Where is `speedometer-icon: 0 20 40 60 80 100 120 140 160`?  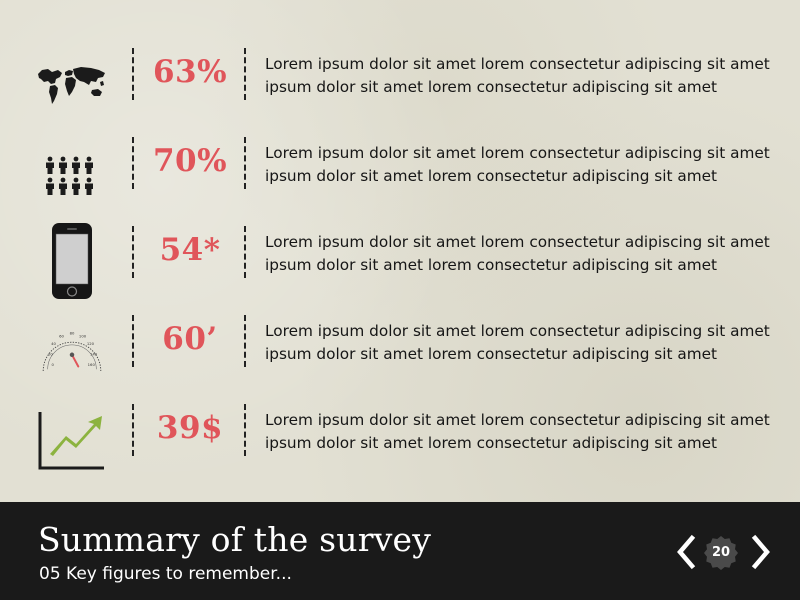 speedometer-icon: 0 20 40 60 80 100 120 140 160 is located at coordinates (72, 353).